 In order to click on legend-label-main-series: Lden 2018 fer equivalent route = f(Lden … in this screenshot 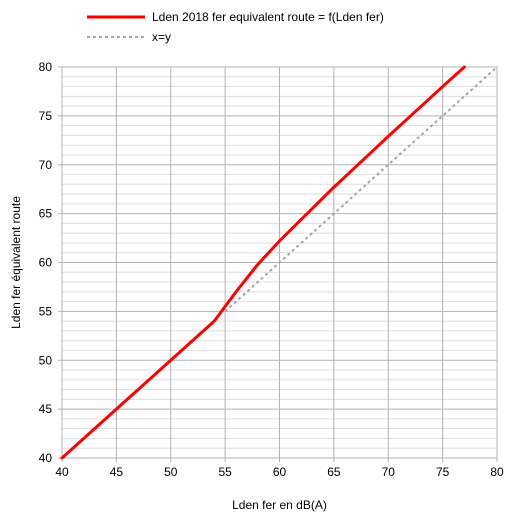, I will do `click(268, 17)`.